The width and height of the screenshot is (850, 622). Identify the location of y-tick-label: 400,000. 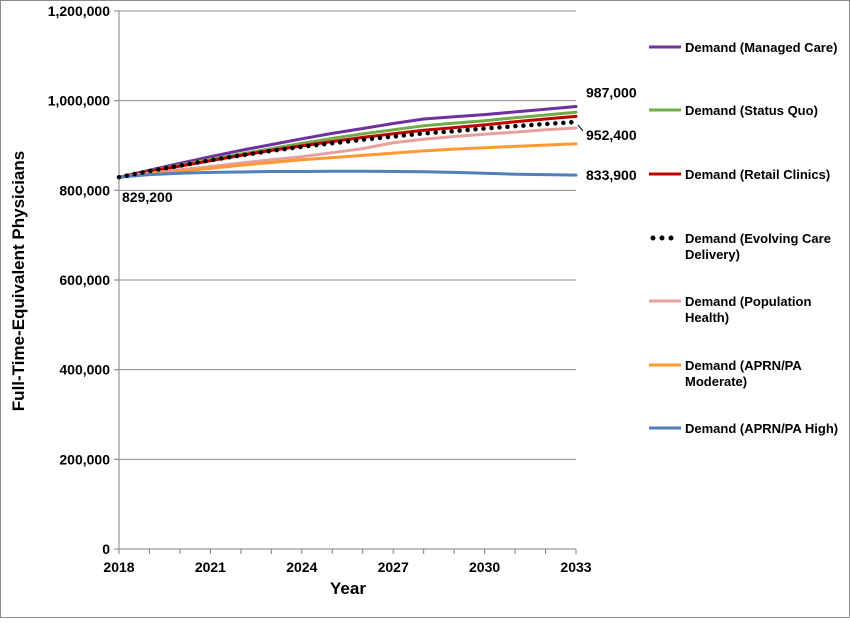
(84, 370).